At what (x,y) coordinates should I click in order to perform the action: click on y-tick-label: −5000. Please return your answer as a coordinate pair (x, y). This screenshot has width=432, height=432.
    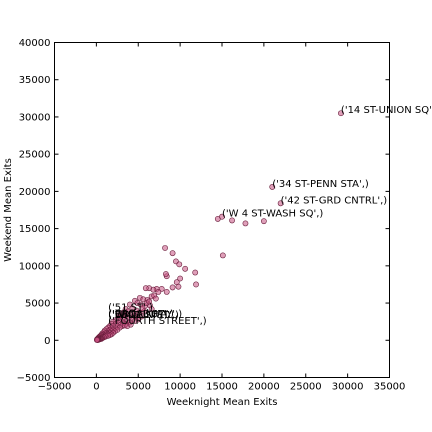
    Looking at the image, I should click on (34, 378).